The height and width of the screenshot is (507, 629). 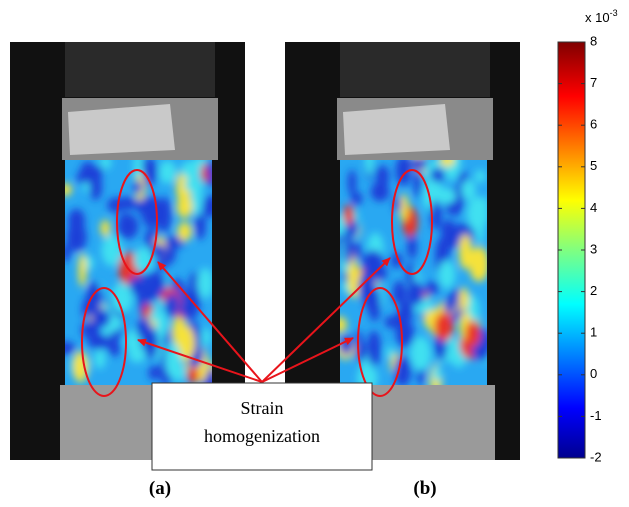 What do you see at coordinates (413, 272) in the screenshot?
I see `strain-texture` at bounding box center [413, 272].